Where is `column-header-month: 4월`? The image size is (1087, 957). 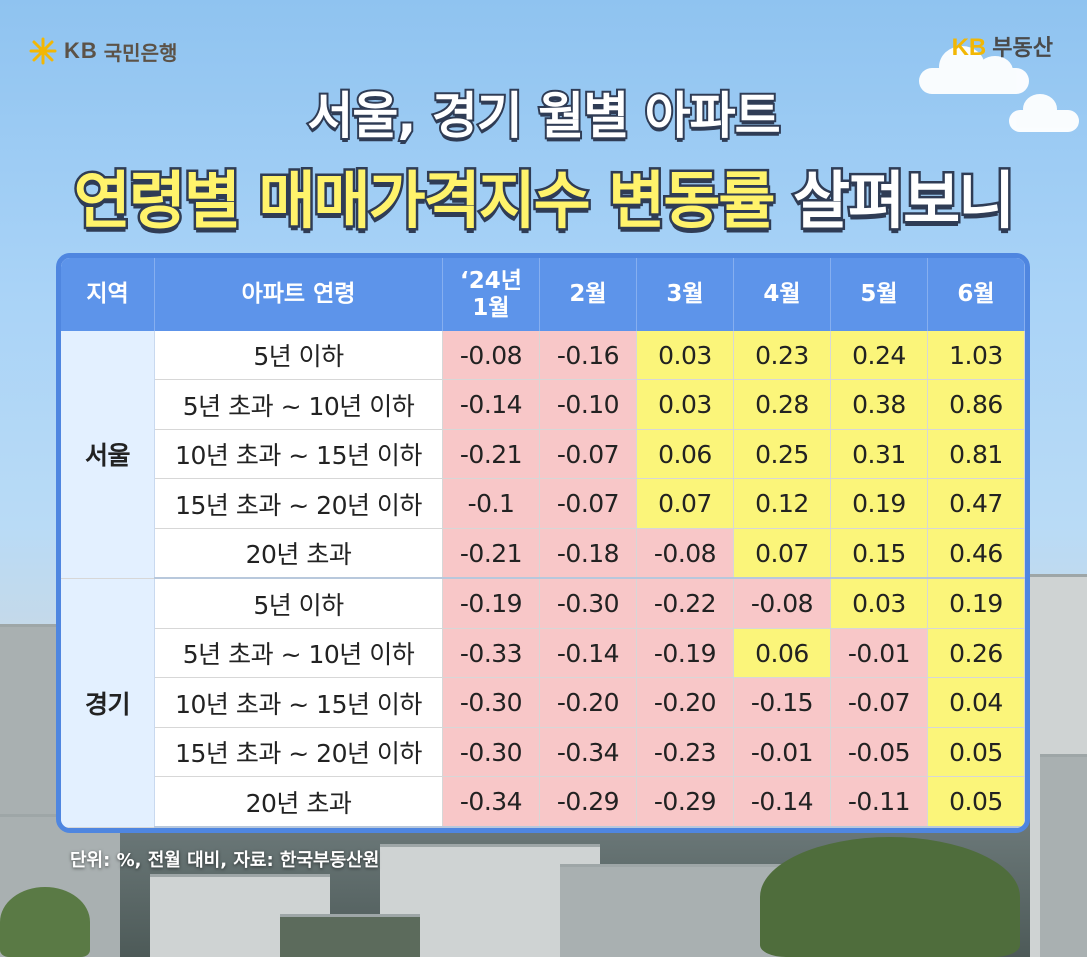
column-header-month: 4월 is located at coordinates (782, 294).